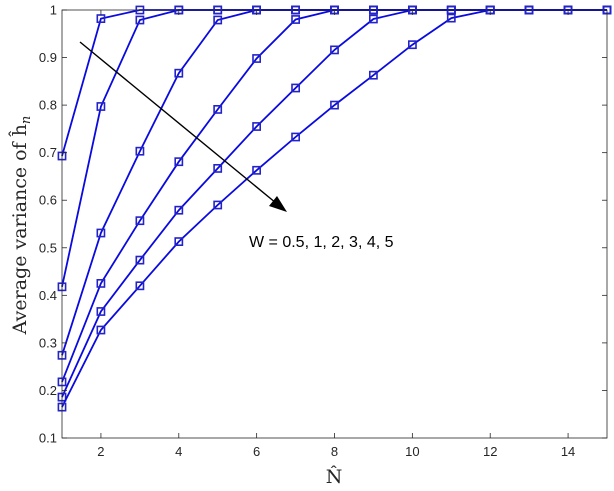  Describe the element at coordinates (278, 204) in the screenshot. I see `trend-arrow-head` at that location.